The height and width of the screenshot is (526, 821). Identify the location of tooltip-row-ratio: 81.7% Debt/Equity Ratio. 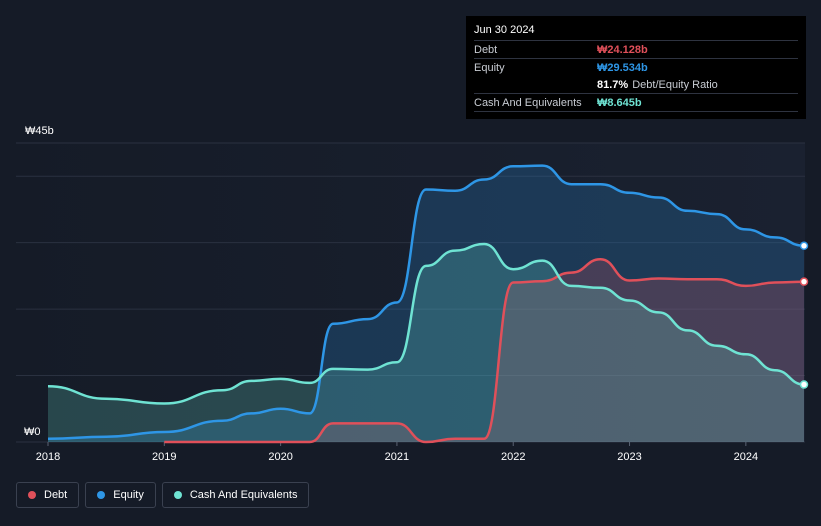
(636, 84).